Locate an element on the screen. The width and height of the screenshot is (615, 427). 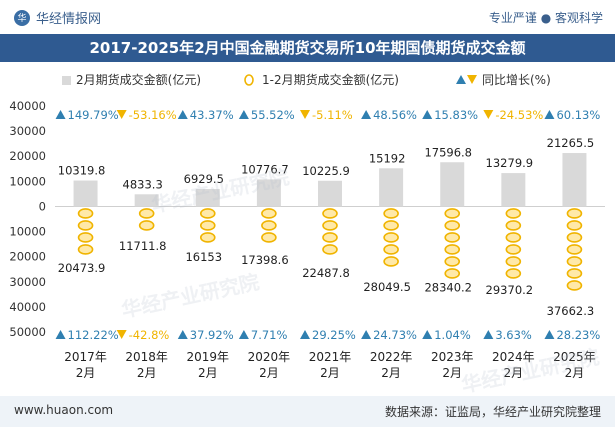
x-tick-label: 2022年 is located at coordinates (391, 357).